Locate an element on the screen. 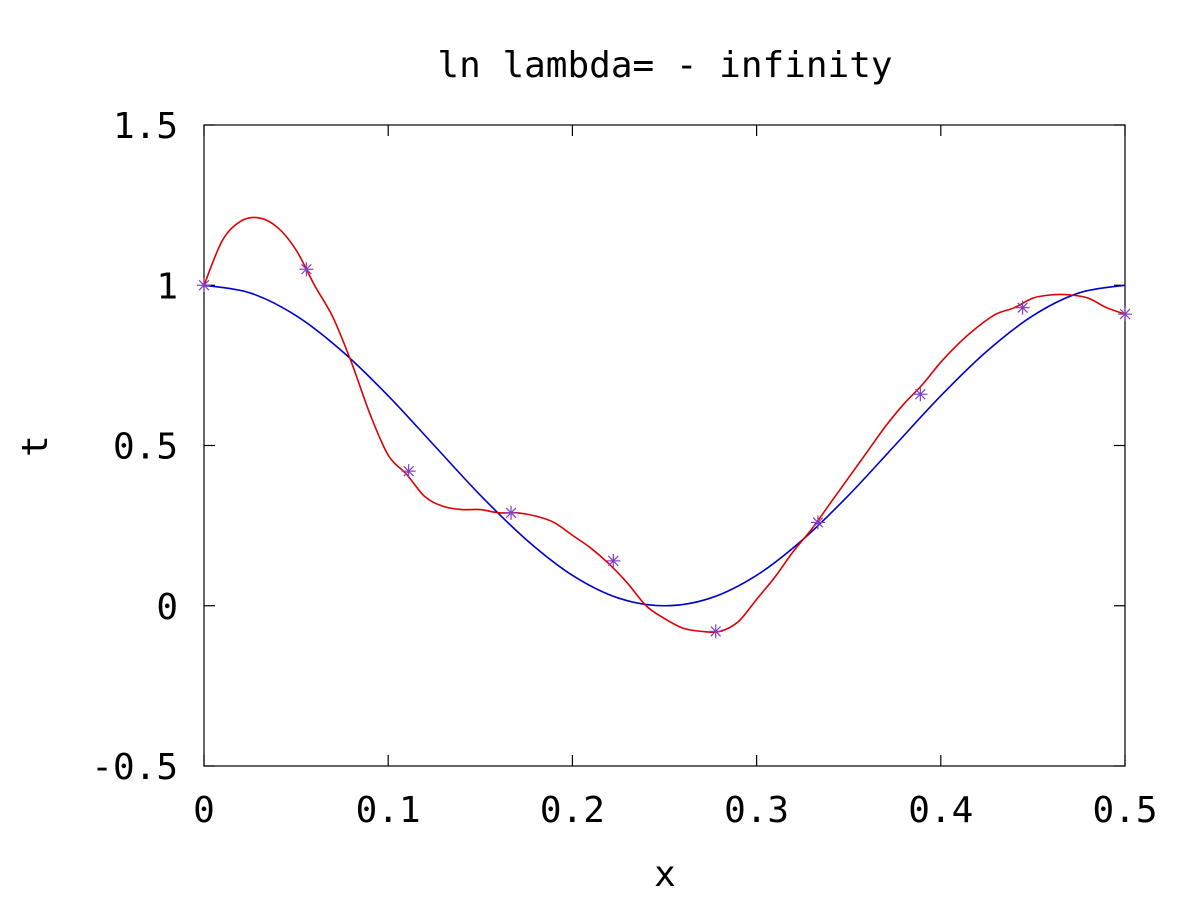  x-tick-label: 0.2 is located at coordinates (572, 810).